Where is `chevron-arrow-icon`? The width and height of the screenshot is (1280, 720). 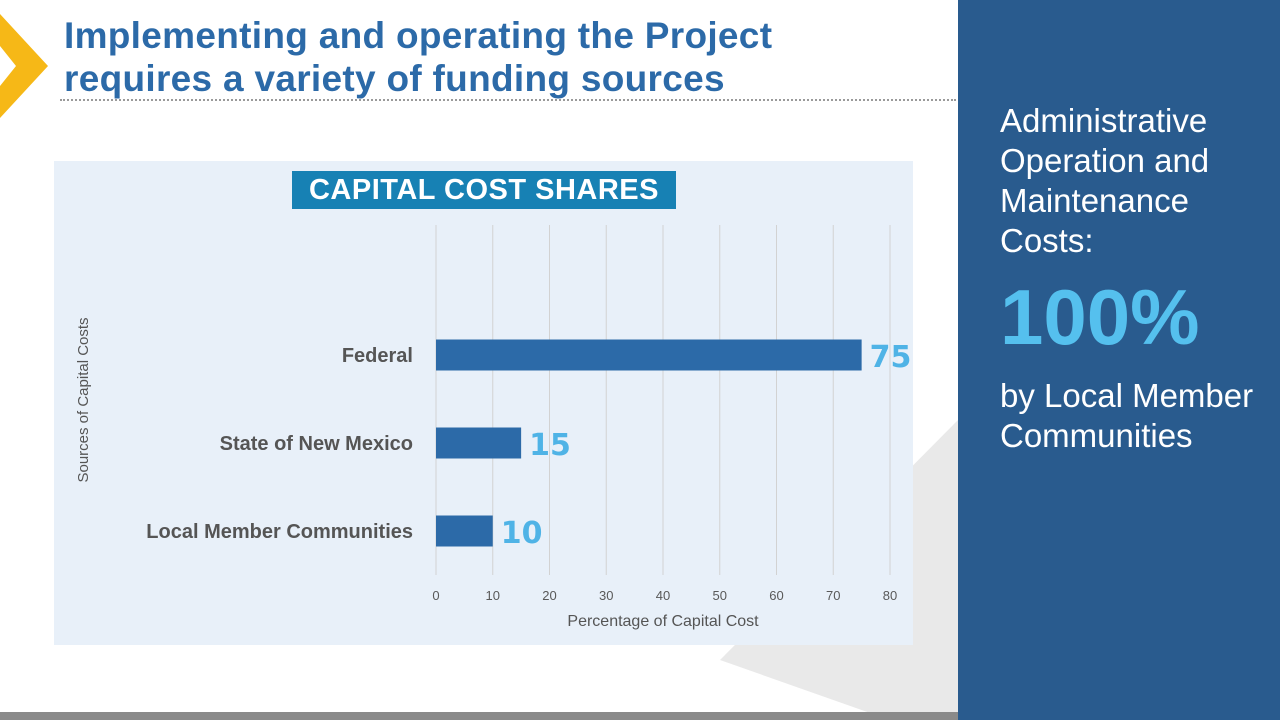 chevron-arrow-icon is located at coordinates (24, 66).